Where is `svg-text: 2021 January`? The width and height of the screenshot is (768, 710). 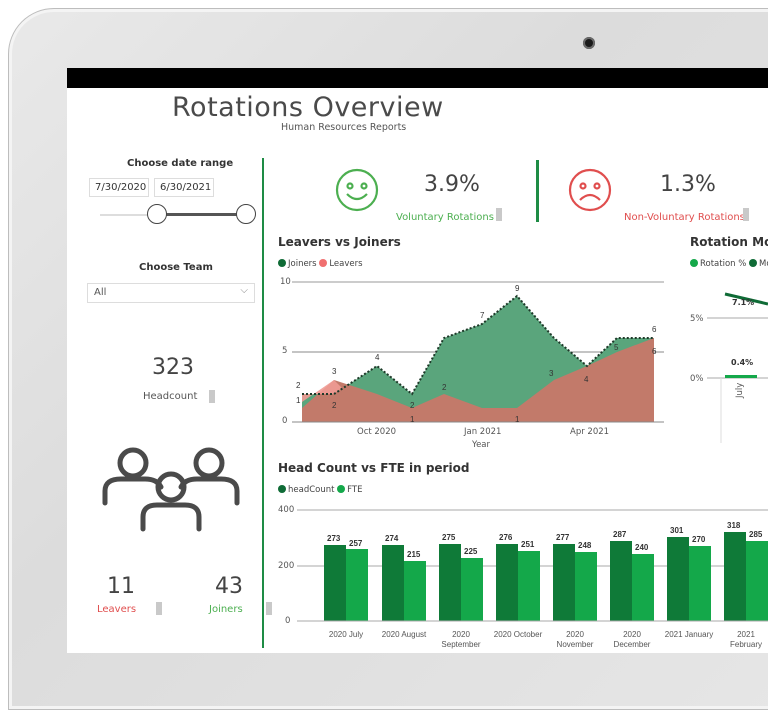 svg-text: 2021 January is located at coordinates (689, 634).